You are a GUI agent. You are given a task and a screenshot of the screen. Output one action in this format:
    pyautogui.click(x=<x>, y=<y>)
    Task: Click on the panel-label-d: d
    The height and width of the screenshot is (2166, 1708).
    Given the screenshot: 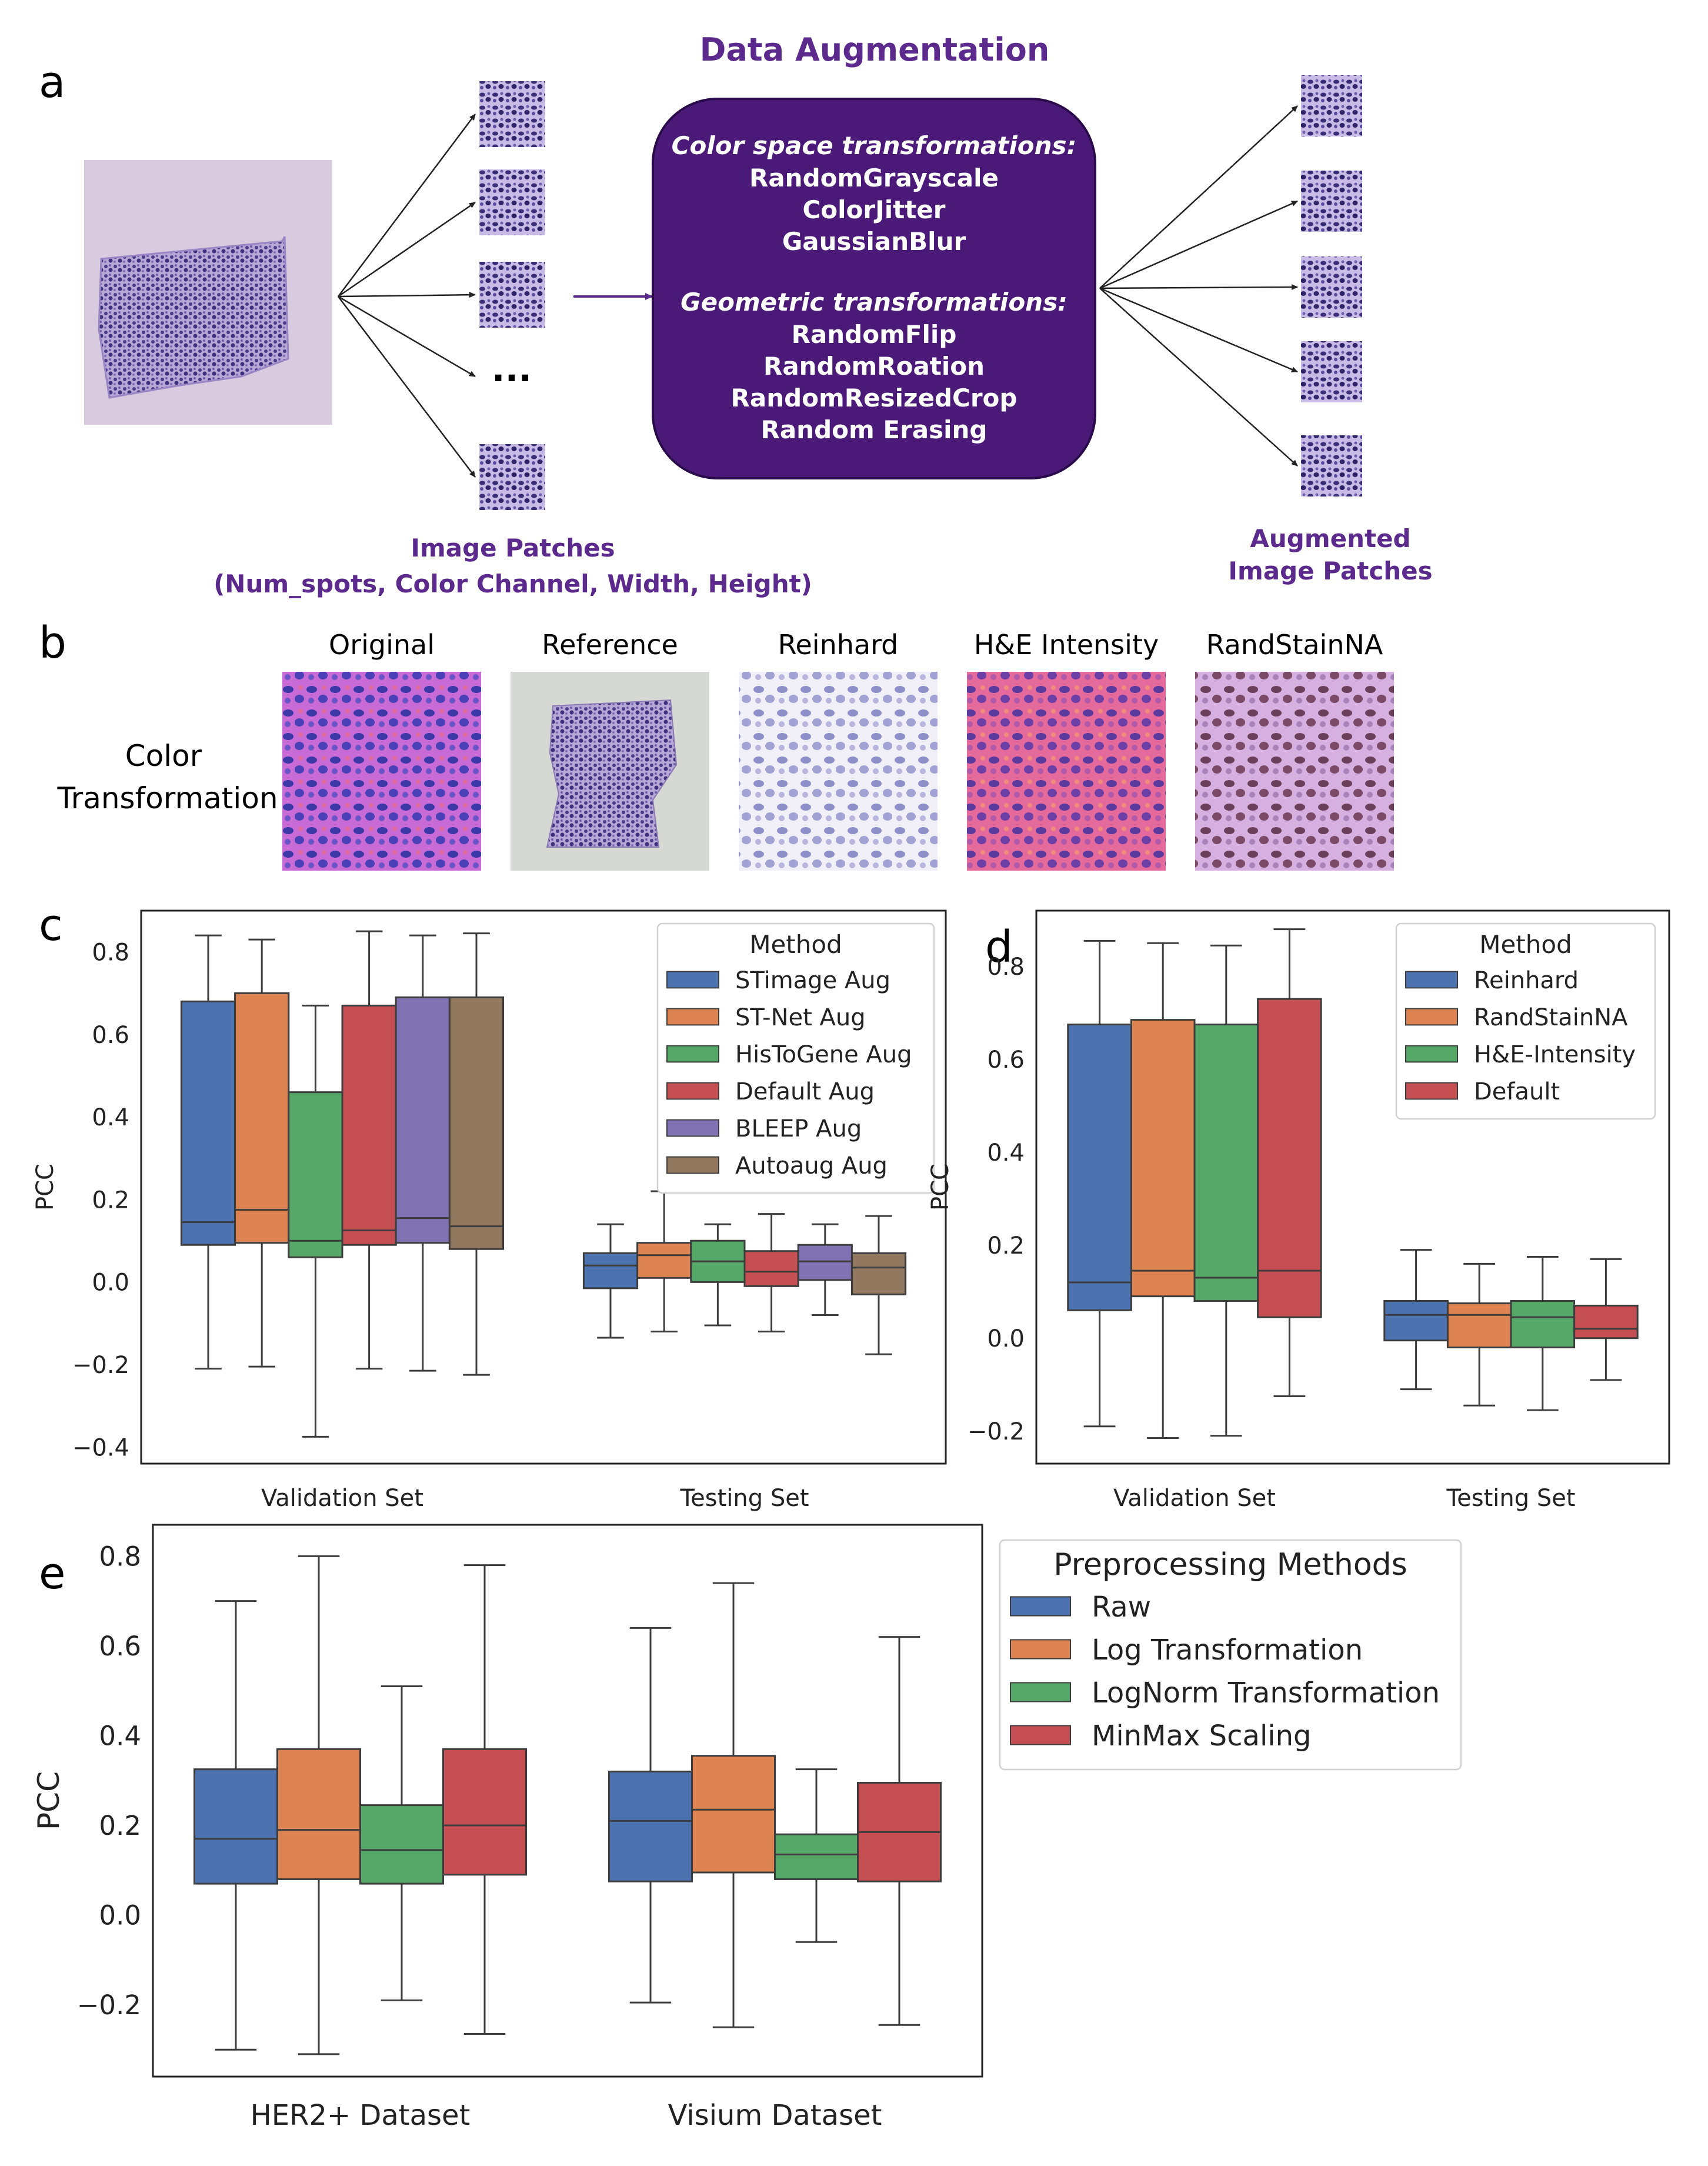 What is the action you would take?
    pyautogui.click(x=999, y=947)
    